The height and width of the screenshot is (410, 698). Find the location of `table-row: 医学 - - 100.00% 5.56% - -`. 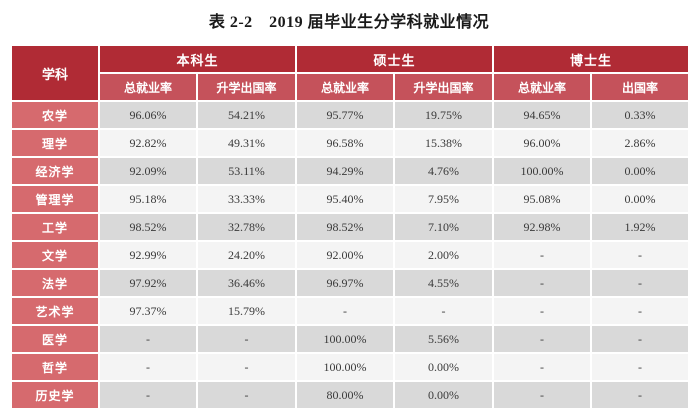

table-row: 医学 - - 100.00% 5.56% - - is located at coordinates (350, 339).